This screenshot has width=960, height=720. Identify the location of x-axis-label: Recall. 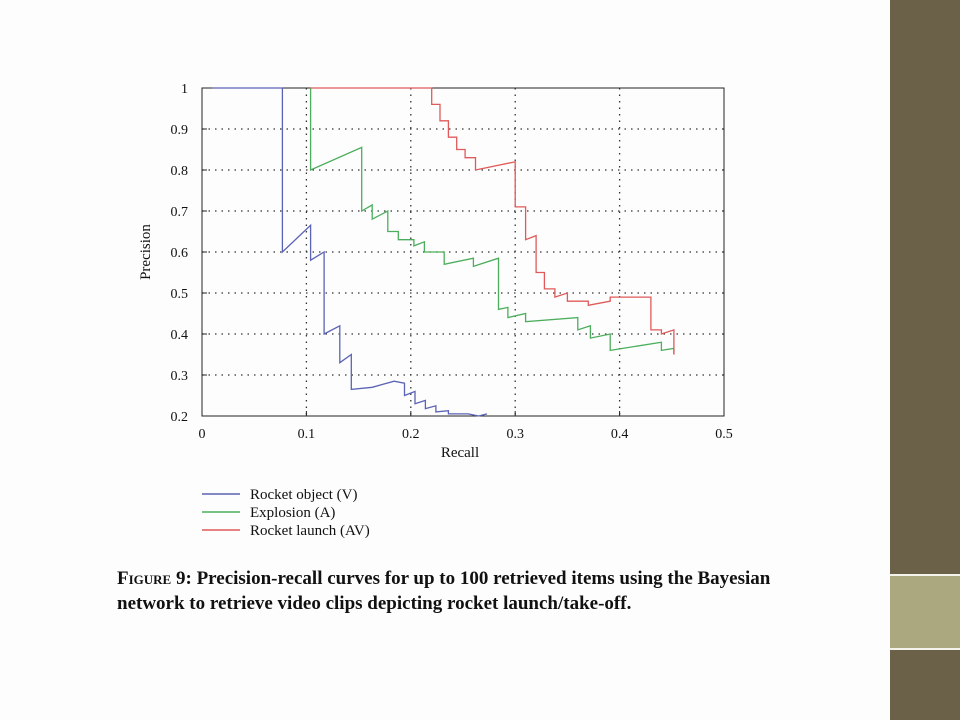
(460, 453).